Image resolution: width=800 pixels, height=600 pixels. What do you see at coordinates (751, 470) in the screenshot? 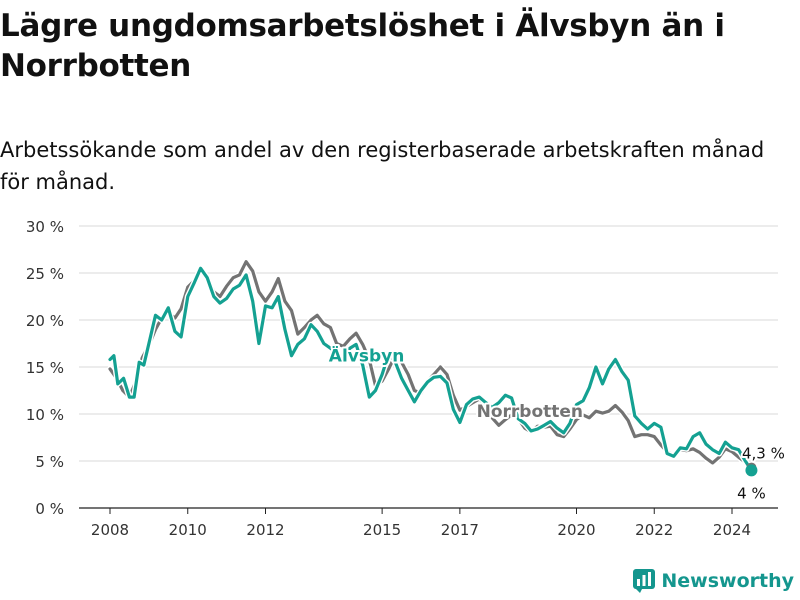
I see `endpoint-alvsbyn` at bounding box center [751, 470].